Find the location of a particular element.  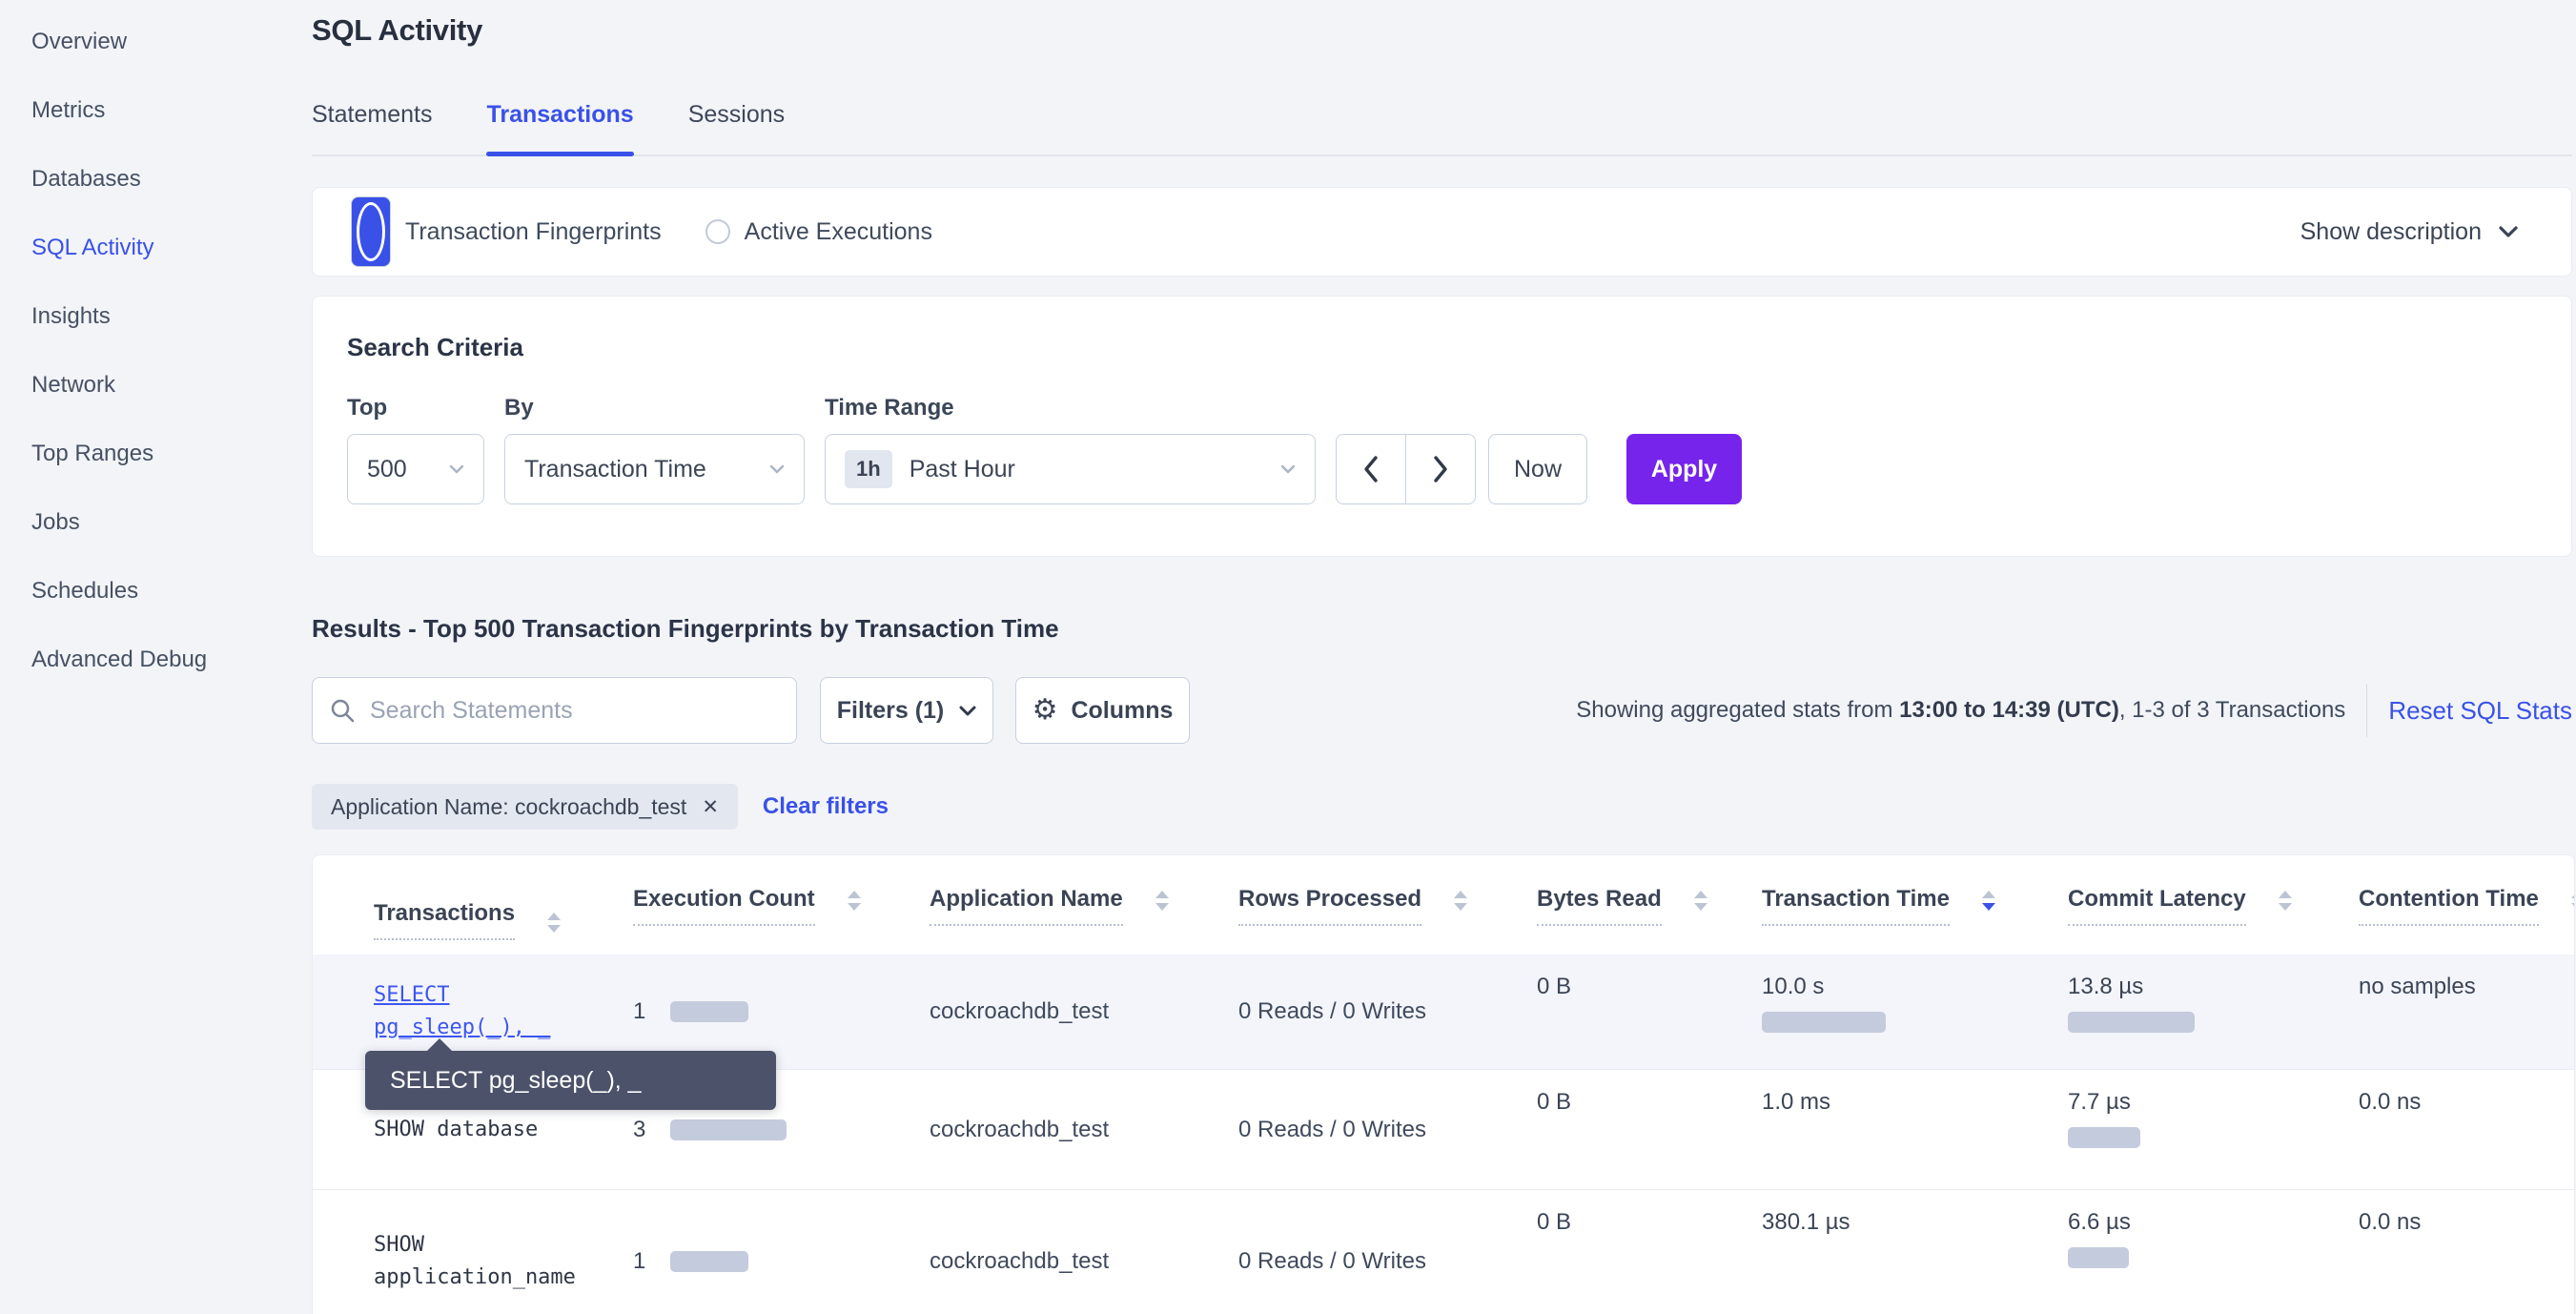

chevron-right-icon is located at coordinates (1440, 469).